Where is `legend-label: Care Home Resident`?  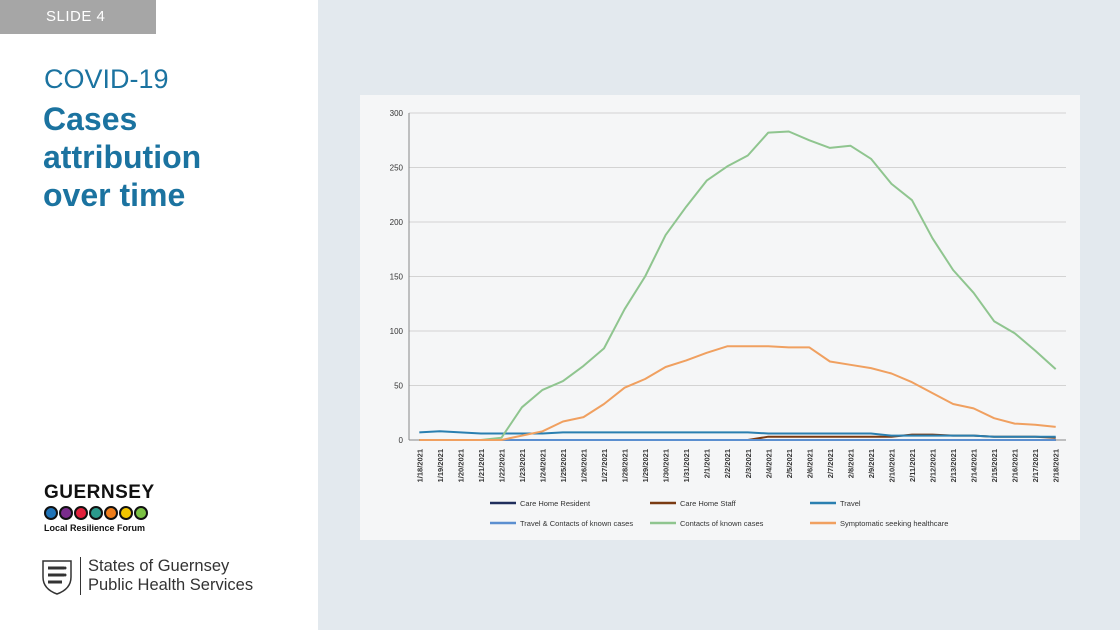
legend-label: Care Home Resident is located at coordinates (555, 503).